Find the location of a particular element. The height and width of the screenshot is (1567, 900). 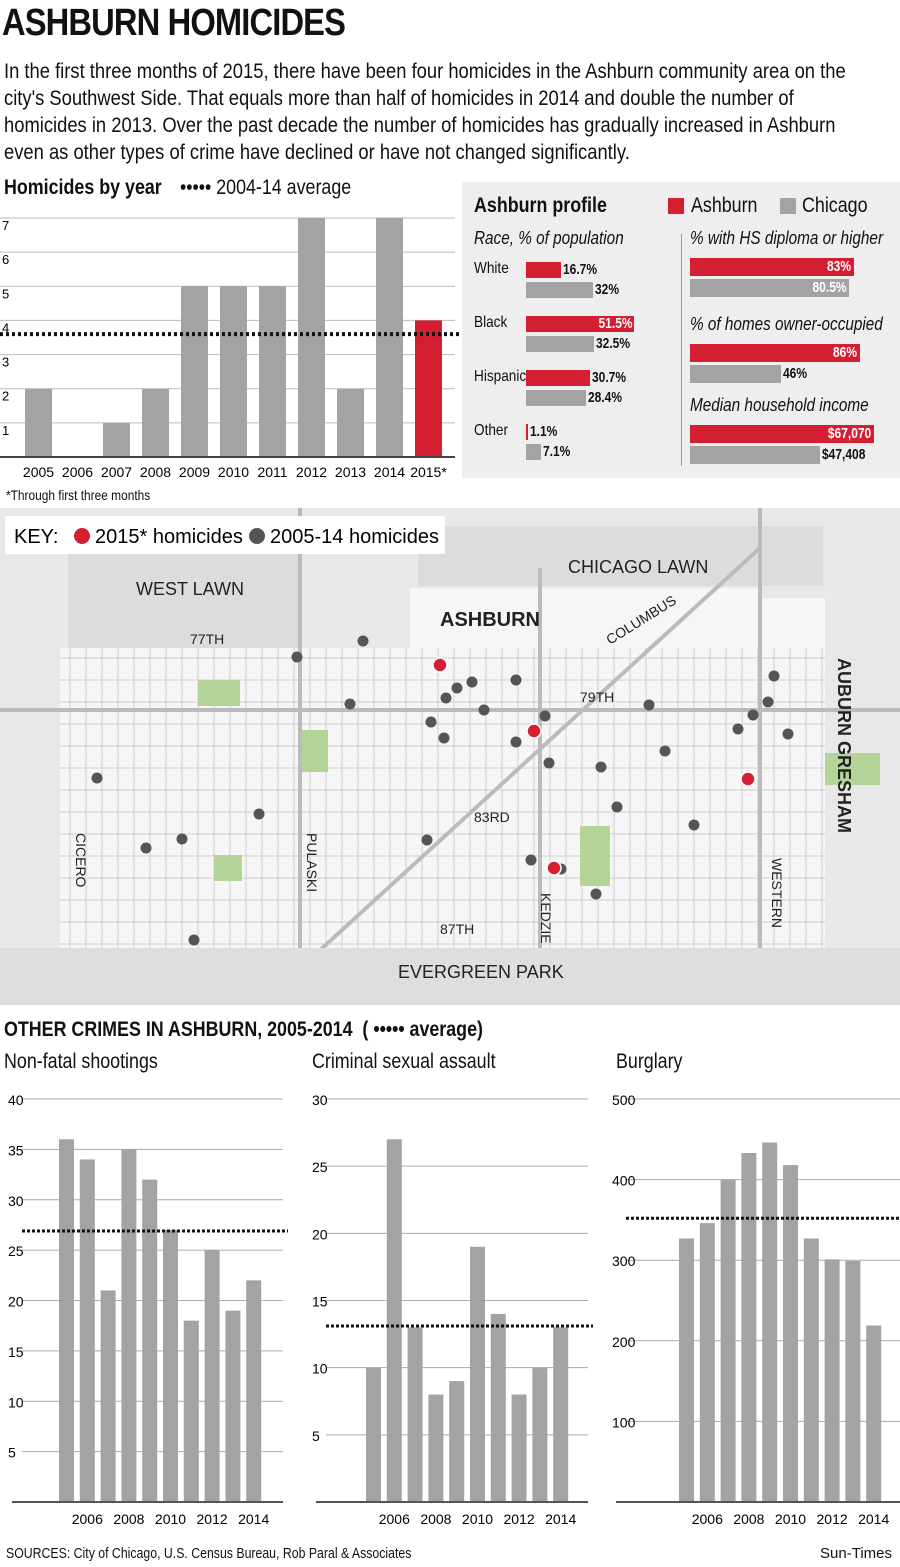

y-tick-label: 100 is located at coordinates (624, 1422).